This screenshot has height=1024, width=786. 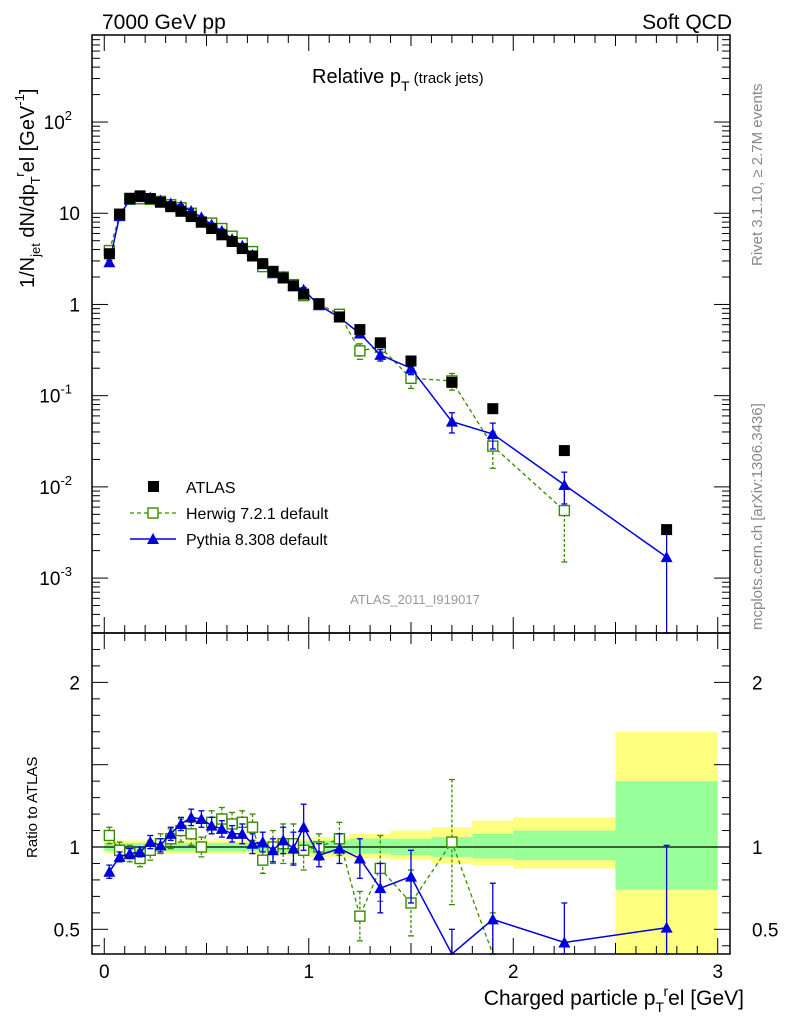 What do you see at coordinates (257, 514) in the screenshot?
I see `legend-herwig-label: Herwig 7.2.1 default` at bounding box center [257, 514].